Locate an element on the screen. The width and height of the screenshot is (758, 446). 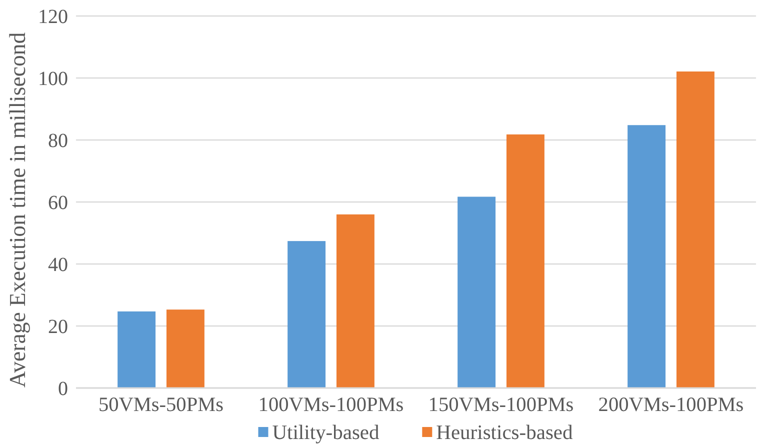
y-tick-label: 20 is located at coordinates (58, 327).